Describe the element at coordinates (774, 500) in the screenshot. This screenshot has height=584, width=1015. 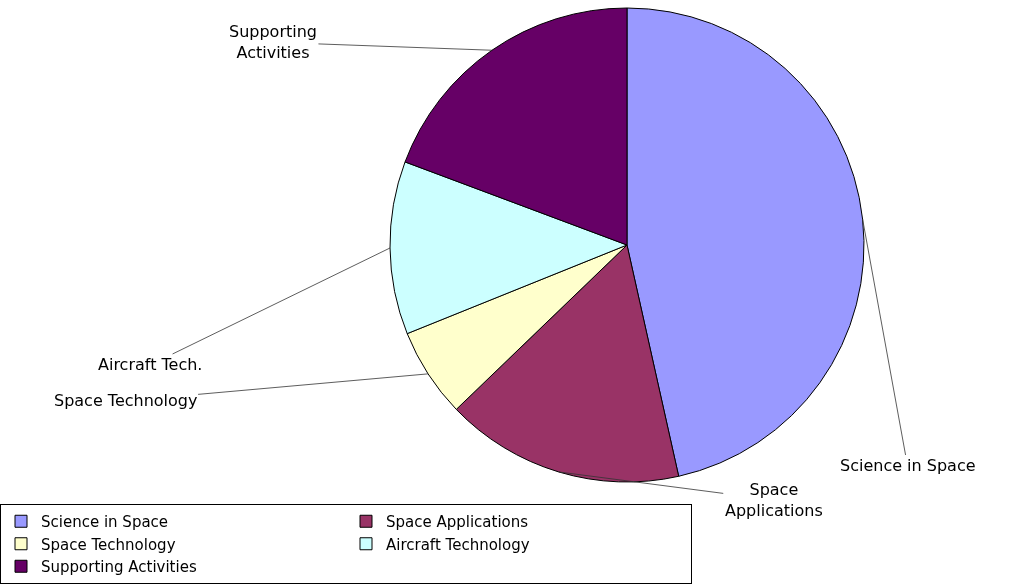
I see `text: Space Applications` at that location.